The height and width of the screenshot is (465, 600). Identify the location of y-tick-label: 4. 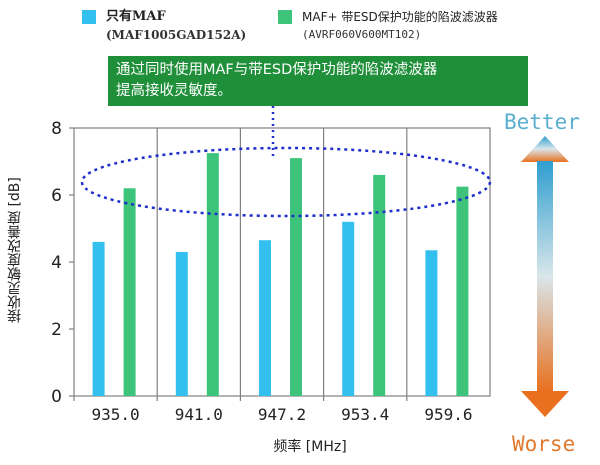
(56, 263).